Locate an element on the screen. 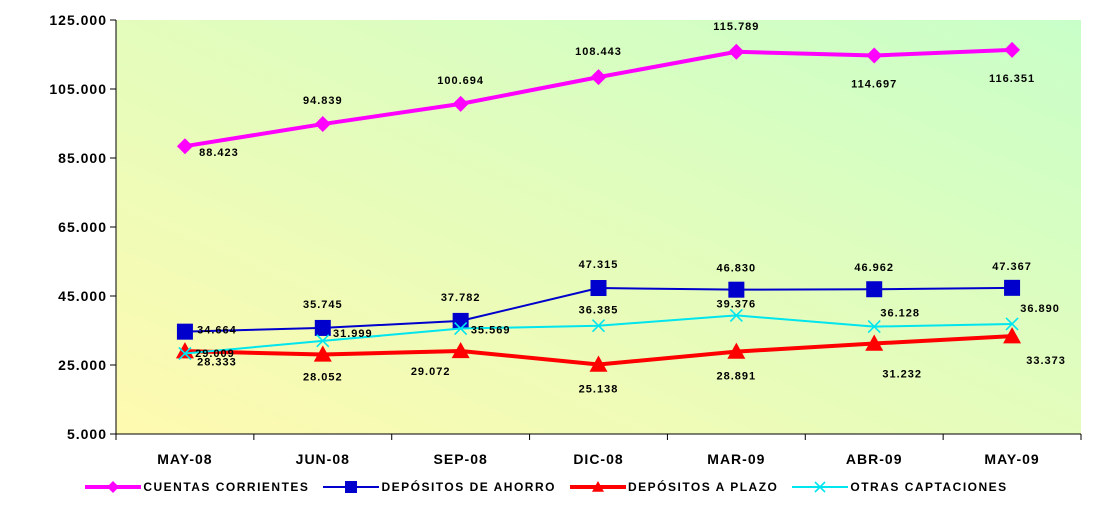 Image resolution: width=1093 pixels, height=519 pixels. legend-item: OTRAS CAPTACIONES is located at coordinates (899, 487).